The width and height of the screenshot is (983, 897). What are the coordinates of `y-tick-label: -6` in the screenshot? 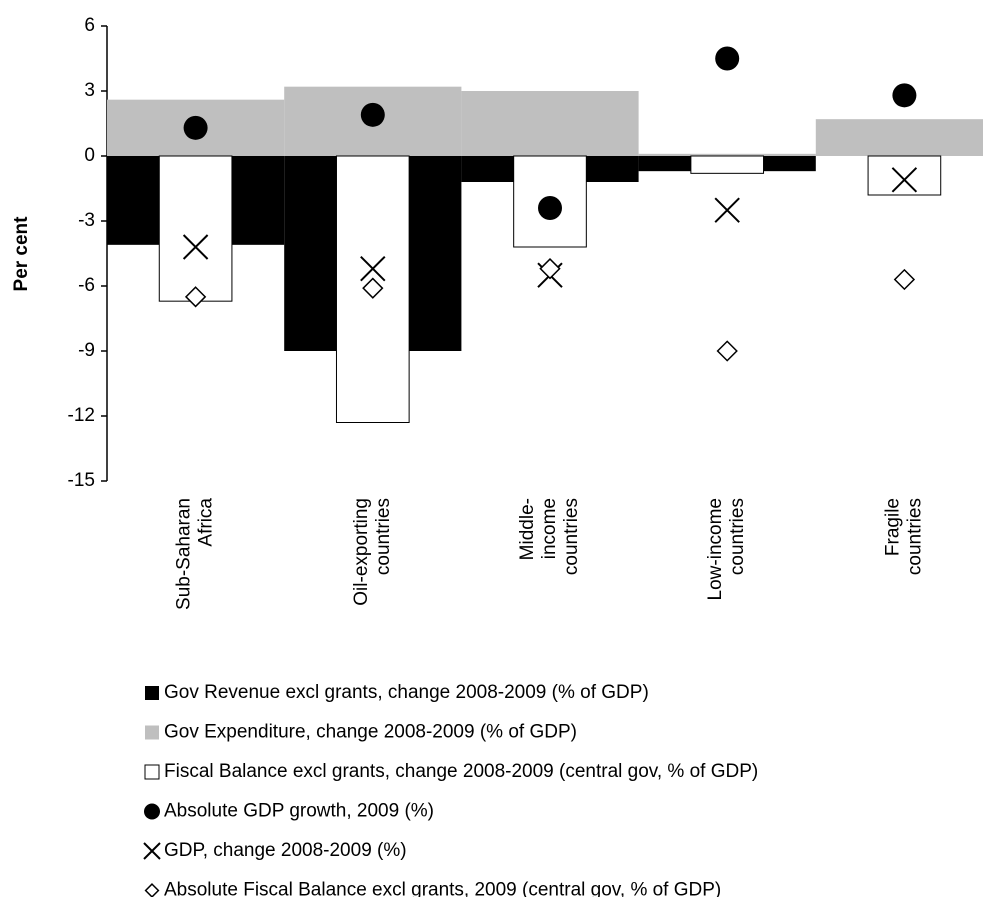 It's located at (86, 285).